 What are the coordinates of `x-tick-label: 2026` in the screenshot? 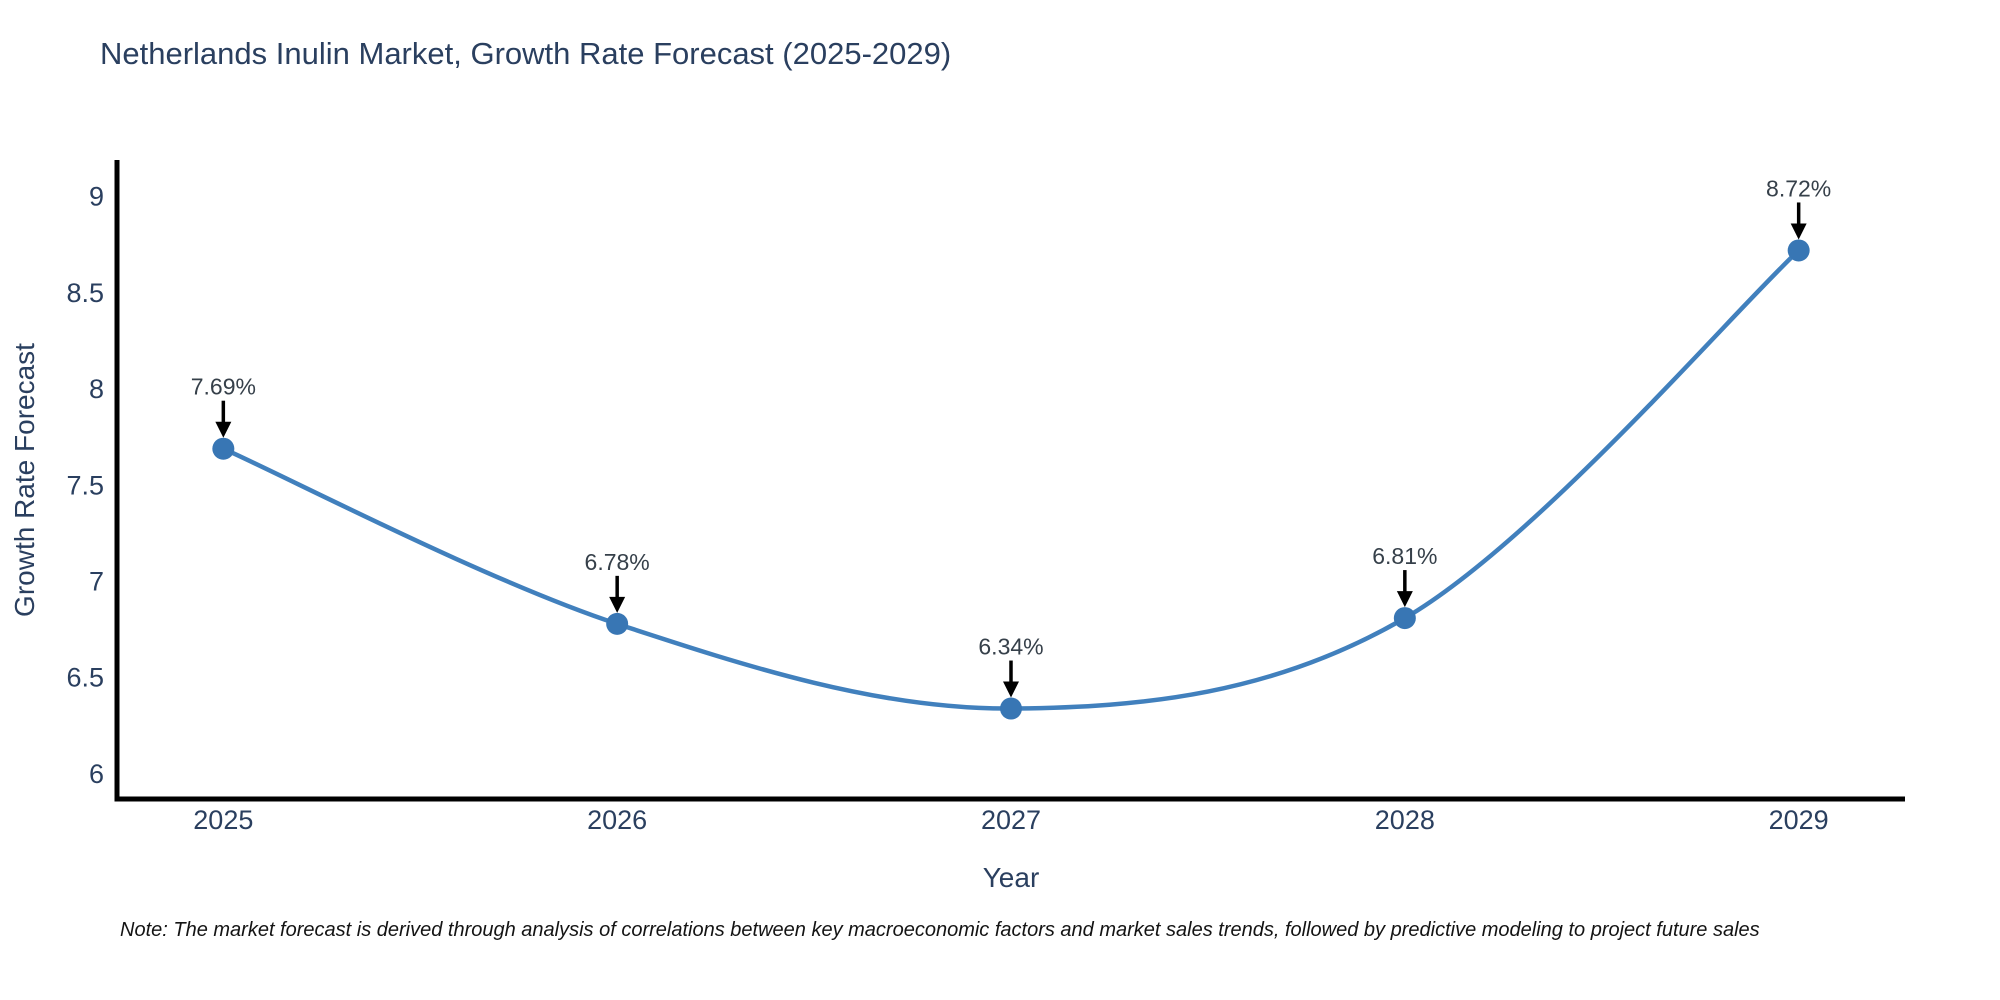 It's located at (617, 820).